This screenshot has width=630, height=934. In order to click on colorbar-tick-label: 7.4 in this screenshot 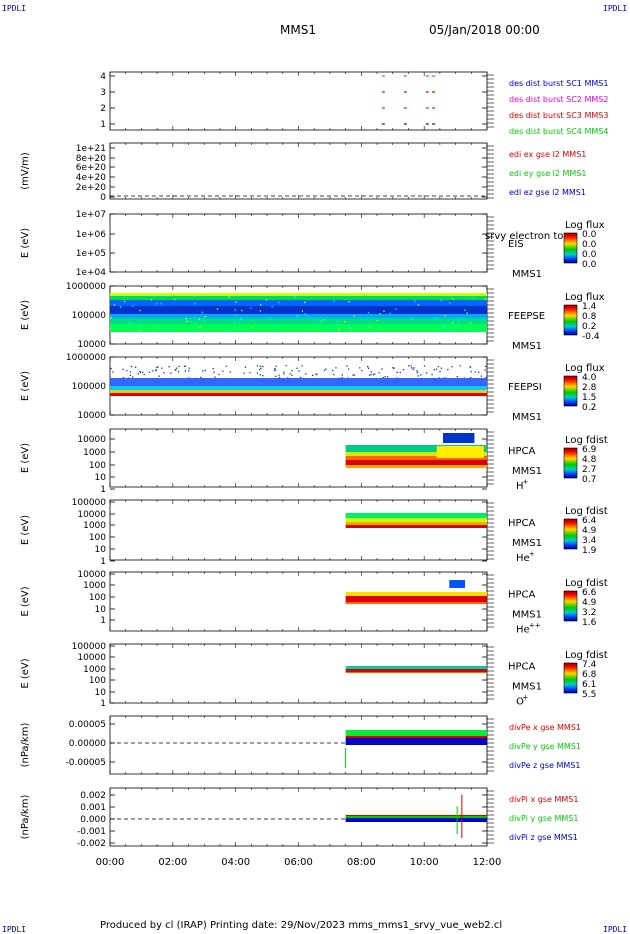, I will do `click(589, 665)`.